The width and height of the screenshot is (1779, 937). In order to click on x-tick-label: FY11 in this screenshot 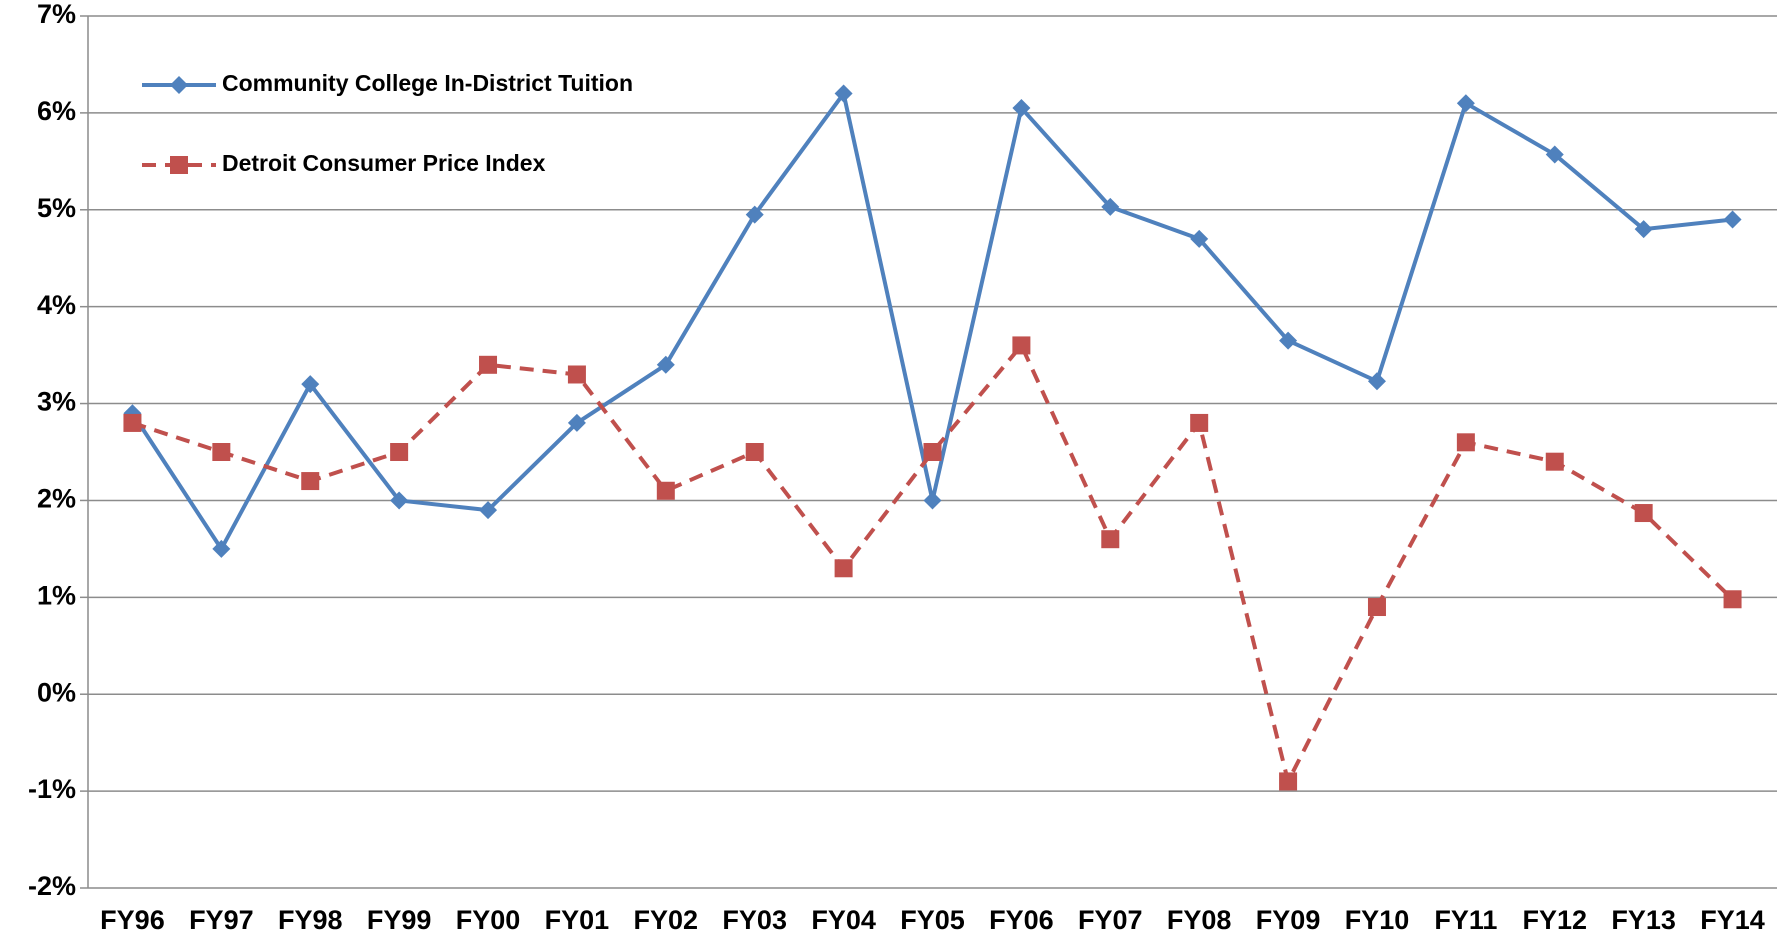, I will do `click(1465, 920)`.